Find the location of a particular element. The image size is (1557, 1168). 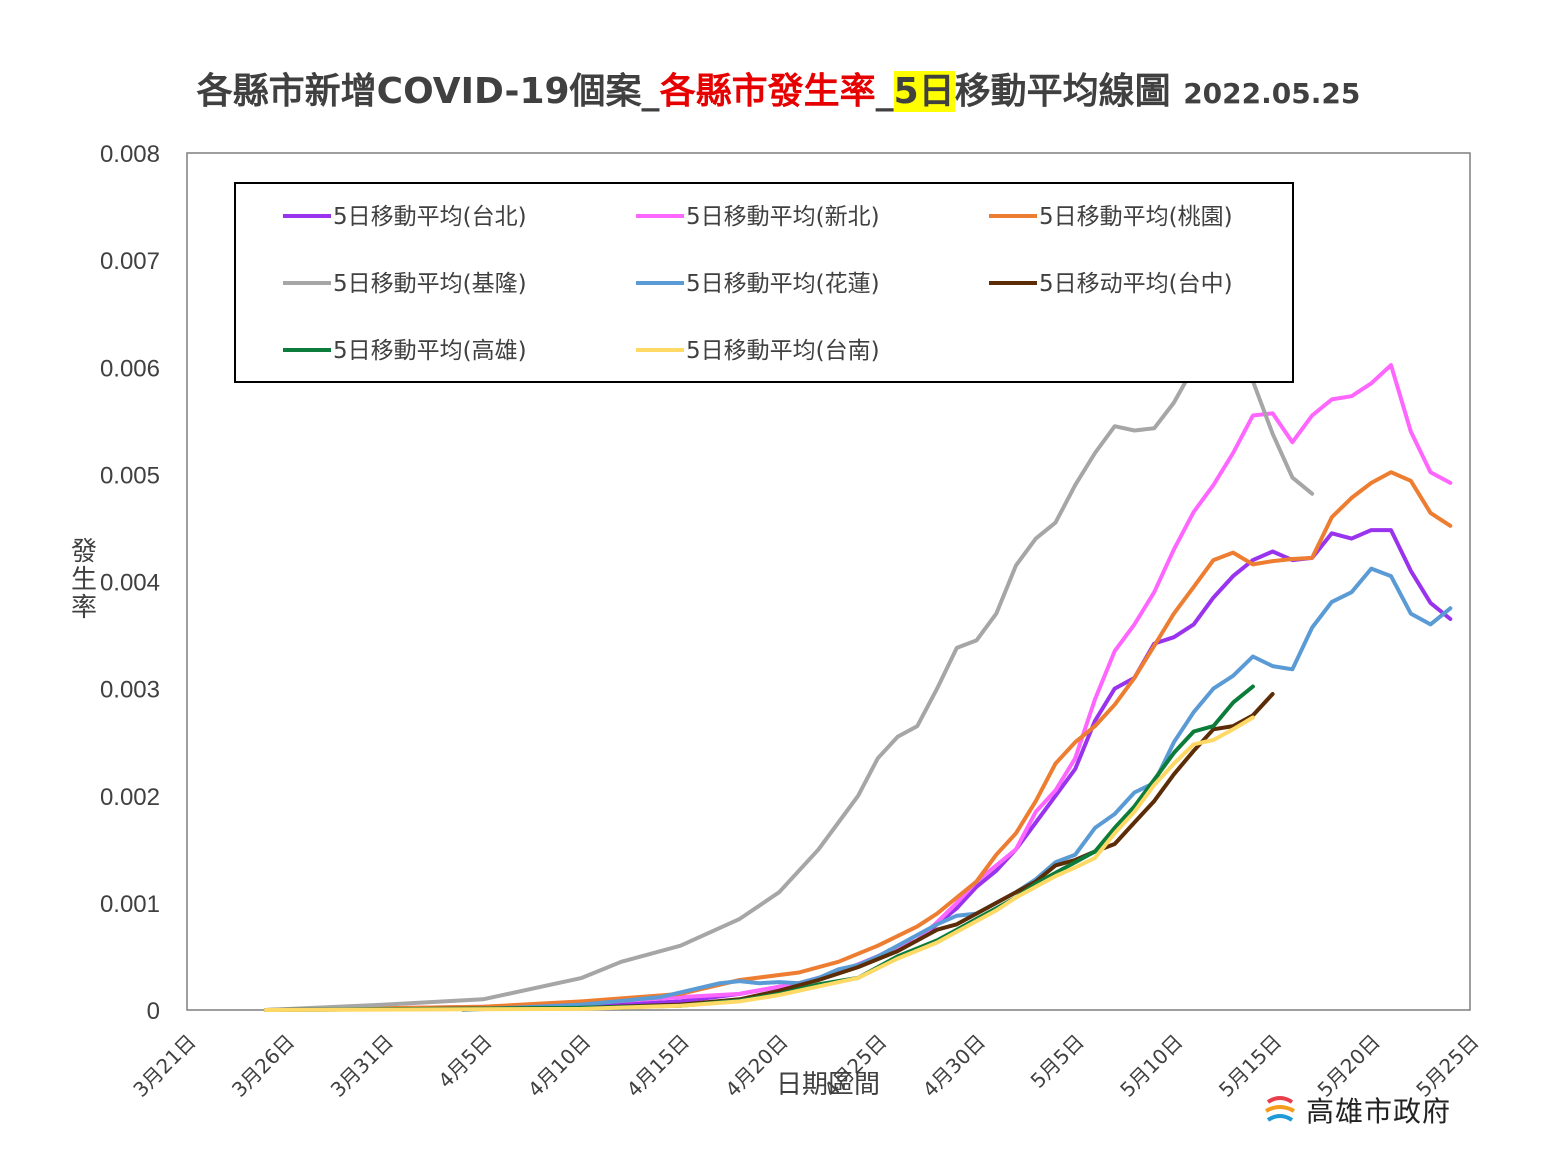

y-tick-label: 0.002 is located at coordinates (130, 797).